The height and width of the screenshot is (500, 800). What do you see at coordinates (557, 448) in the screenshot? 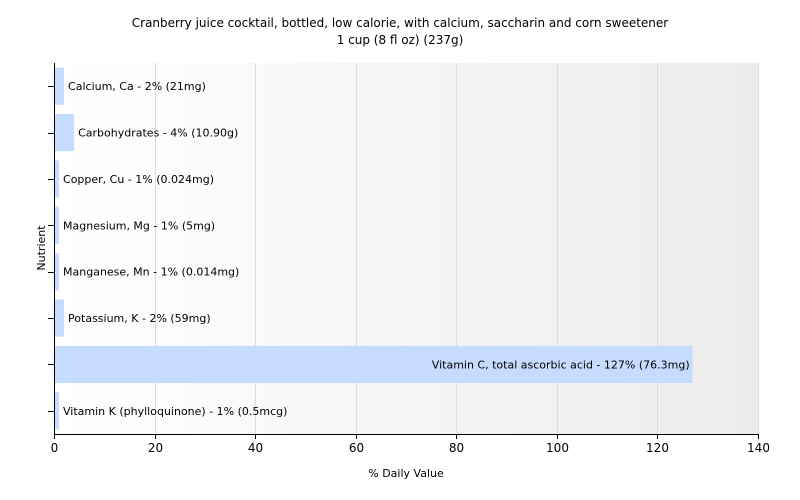
I see `x-tick-label: 100` at bounding box center [557, 448].